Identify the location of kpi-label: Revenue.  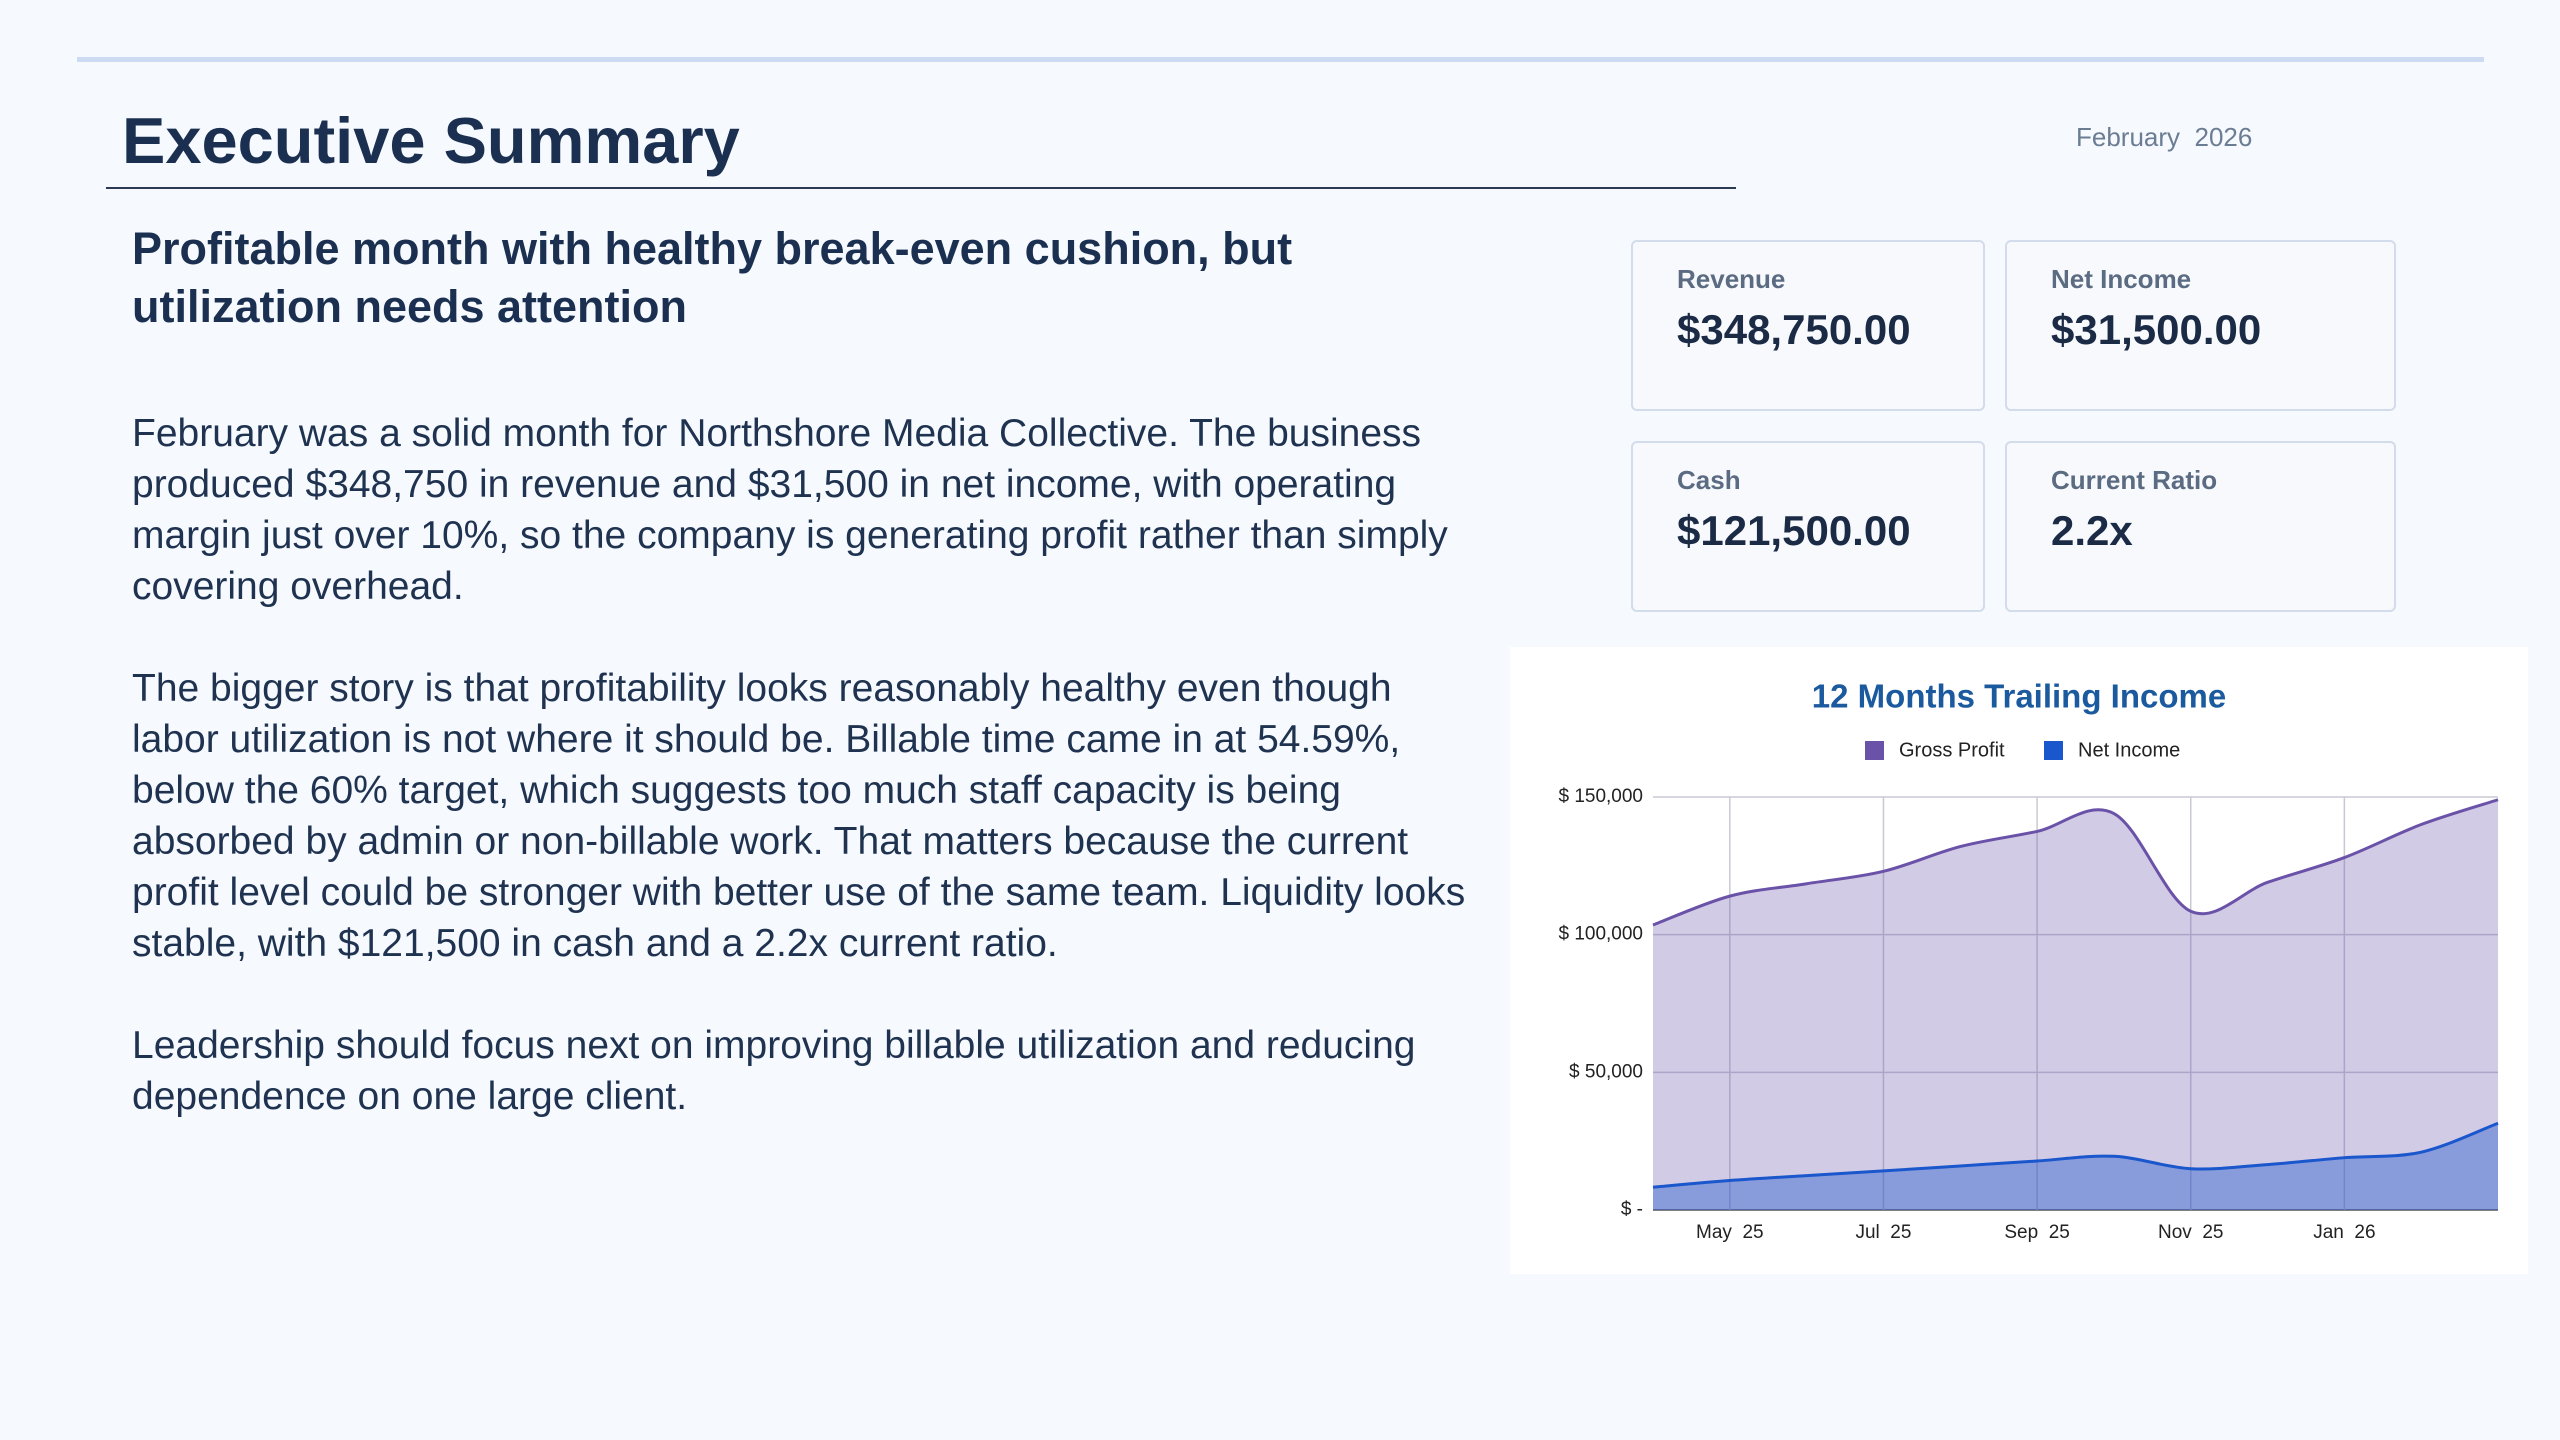
(1731, 279).